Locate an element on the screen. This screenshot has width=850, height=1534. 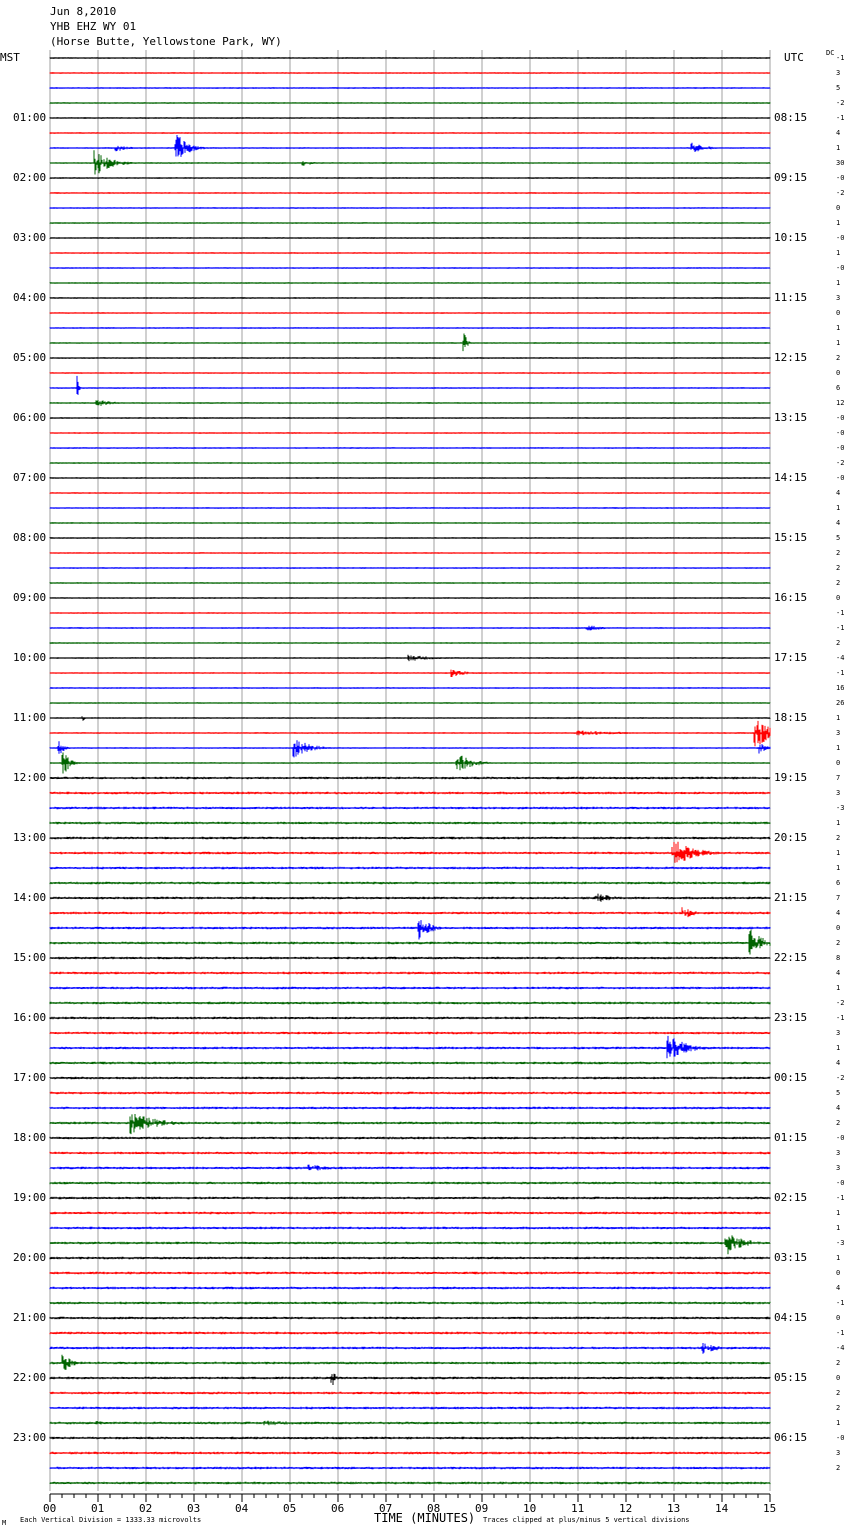
dc-offset-label: 30 is located at coordinates (840, 163).